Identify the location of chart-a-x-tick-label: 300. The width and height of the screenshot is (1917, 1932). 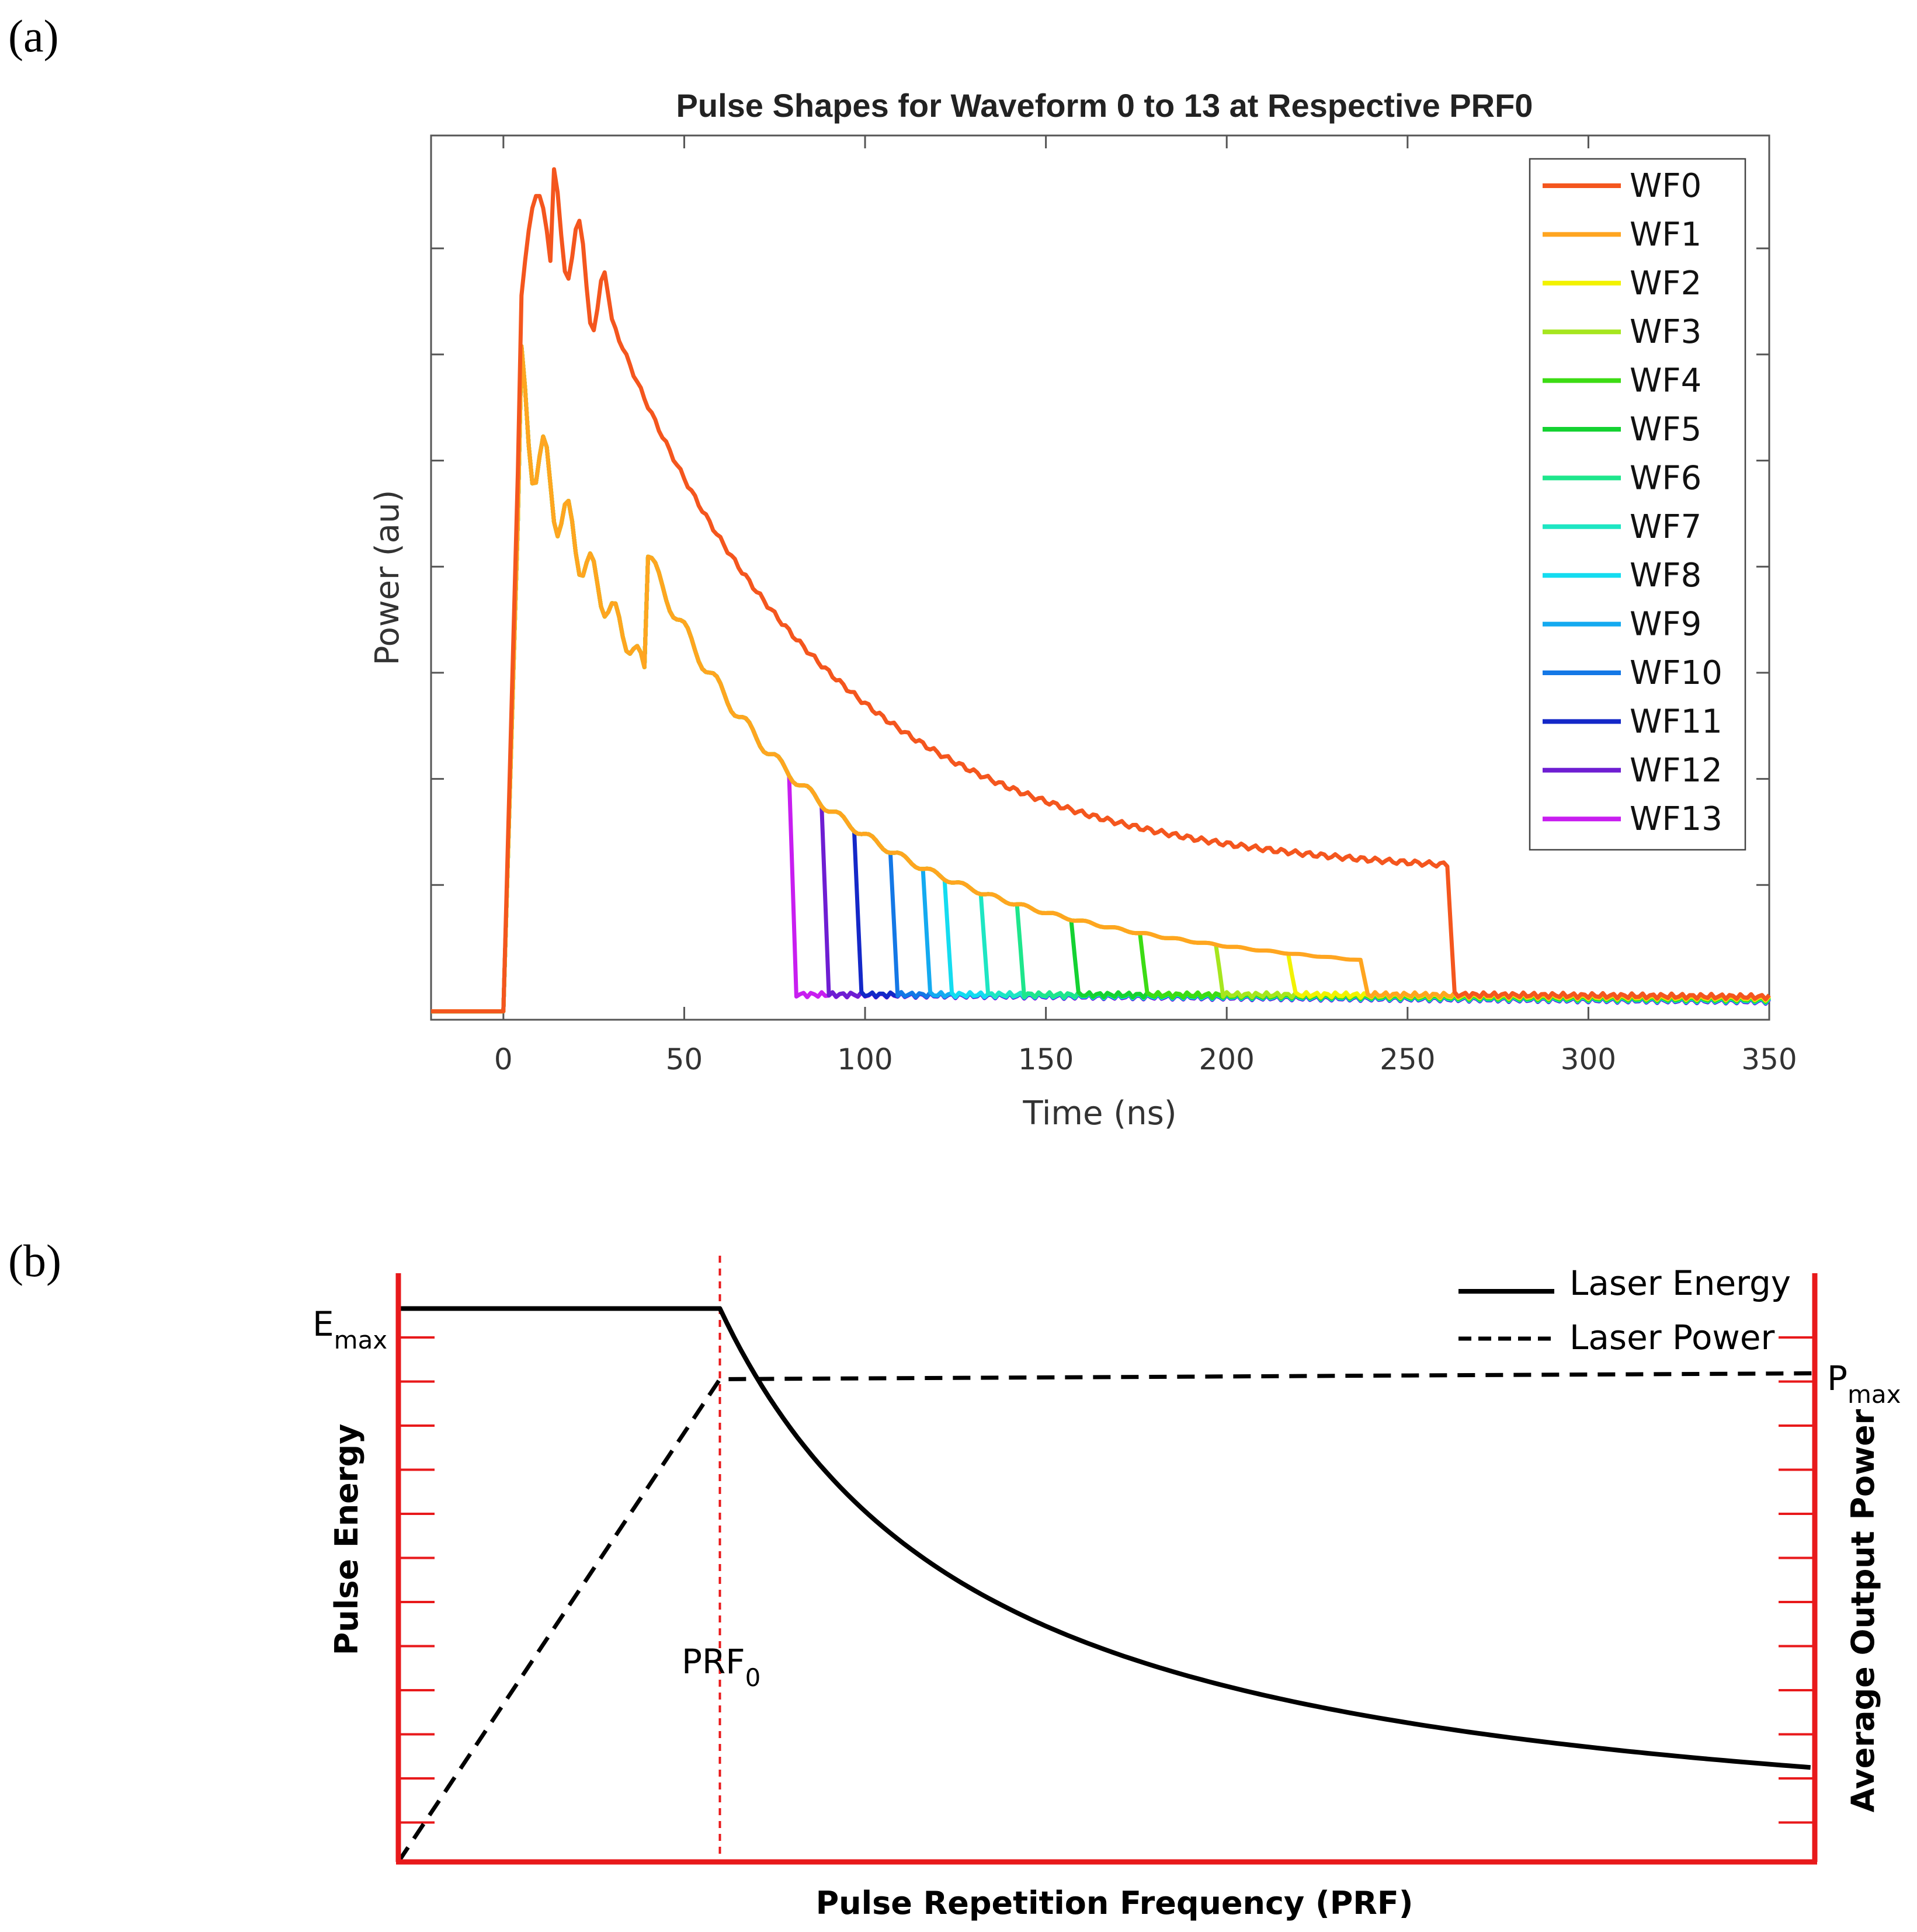
(1589, 1059).